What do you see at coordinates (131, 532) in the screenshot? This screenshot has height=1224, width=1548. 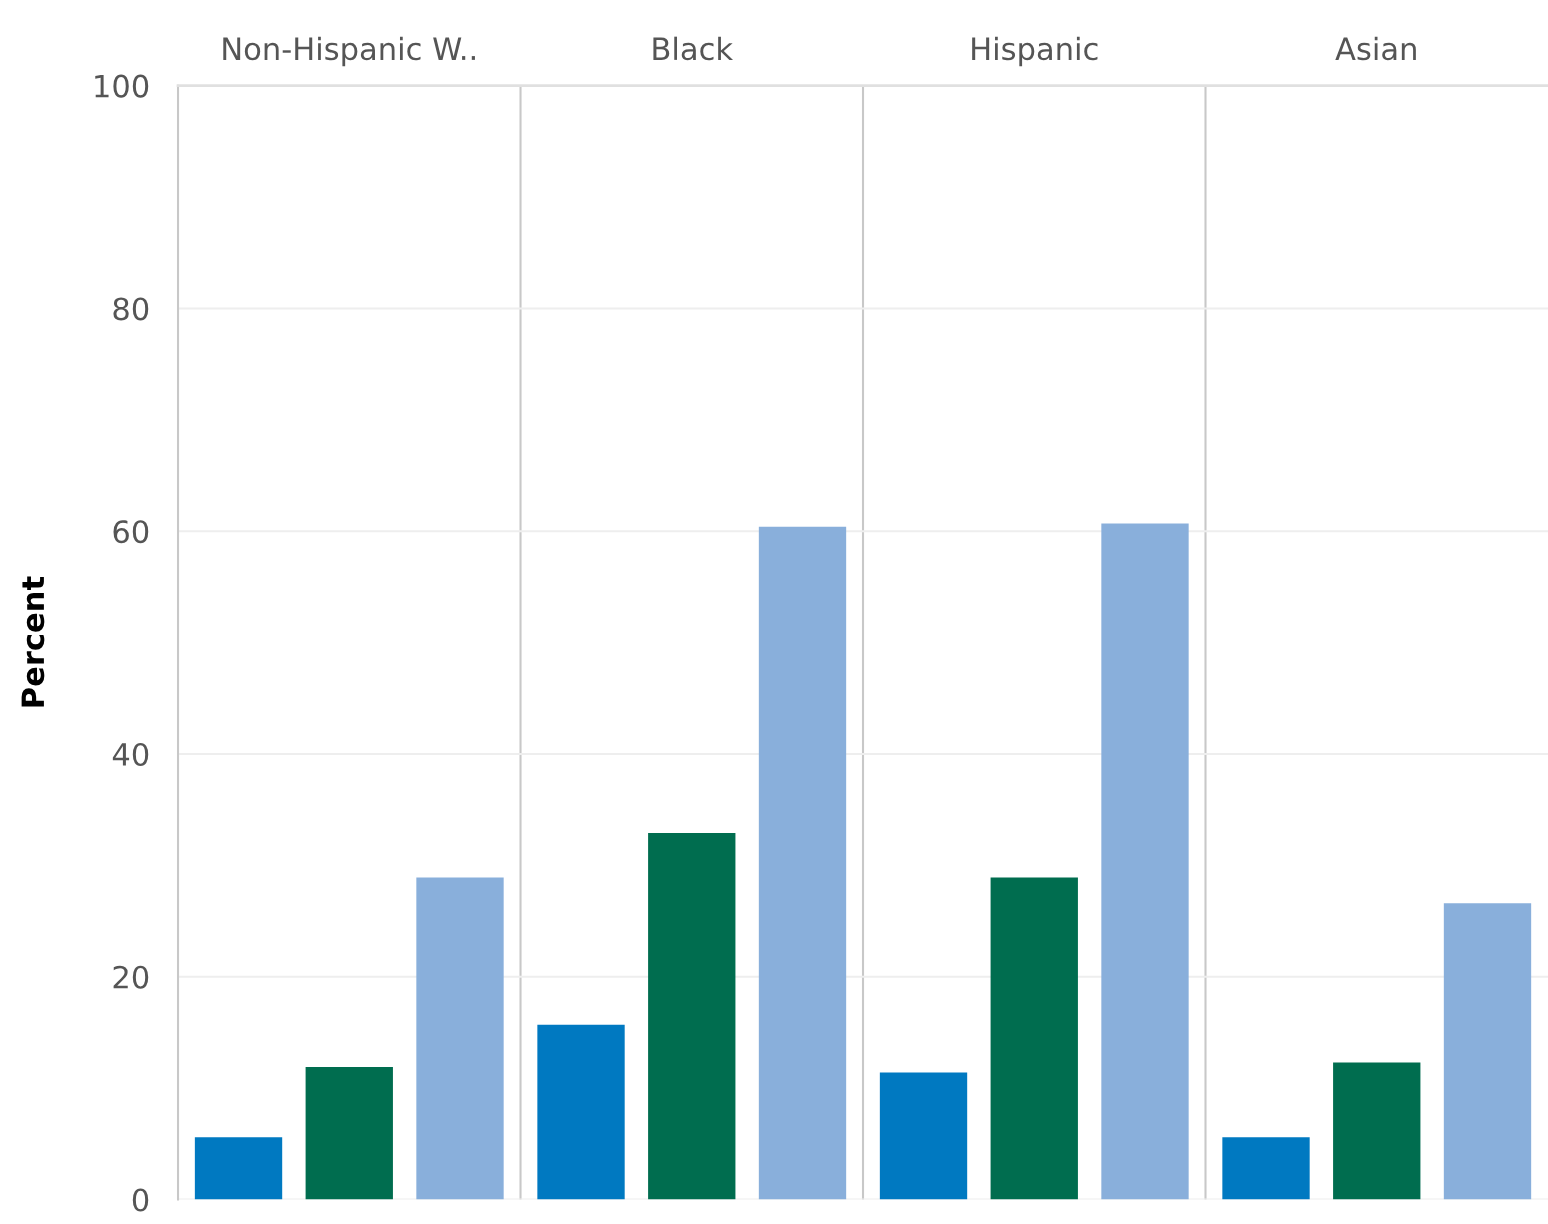 I see `y-tick-label: 60` at bounding box center [131, 532].